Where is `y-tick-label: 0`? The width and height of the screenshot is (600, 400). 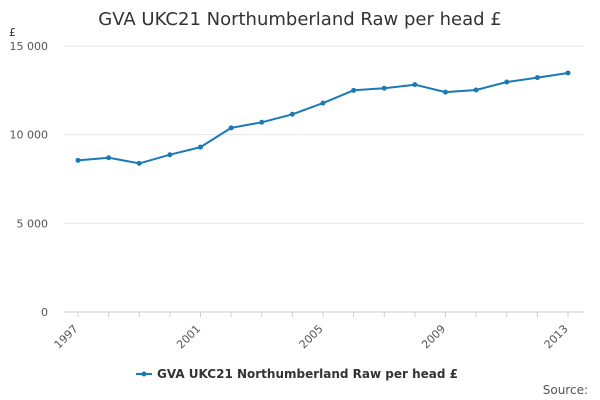
y-tick-label: 0 is located at coordinates (44, 312).